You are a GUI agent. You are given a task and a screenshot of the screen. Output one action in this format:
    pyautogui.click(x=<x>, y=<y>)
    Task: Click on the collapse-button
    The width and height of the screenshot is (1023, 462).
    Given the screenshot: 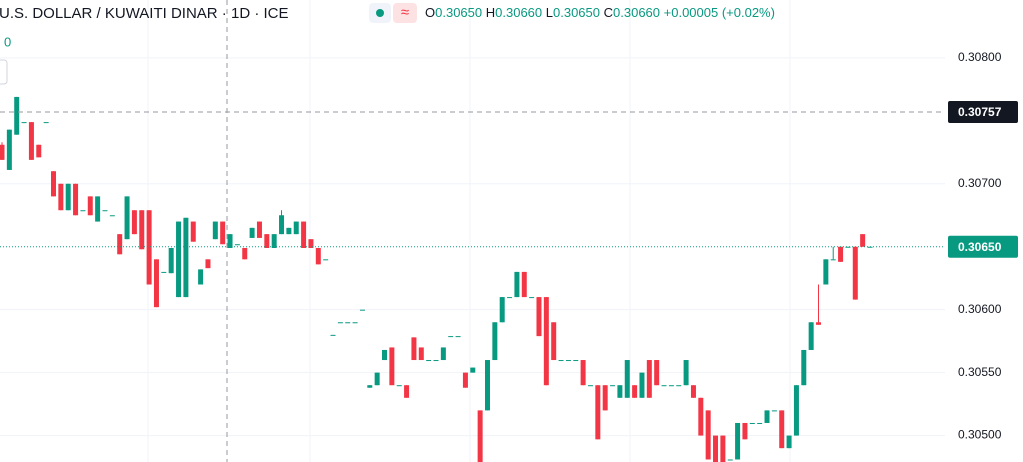 What is the action you would take?
    pyautogui.click(x=4, y=72)
    